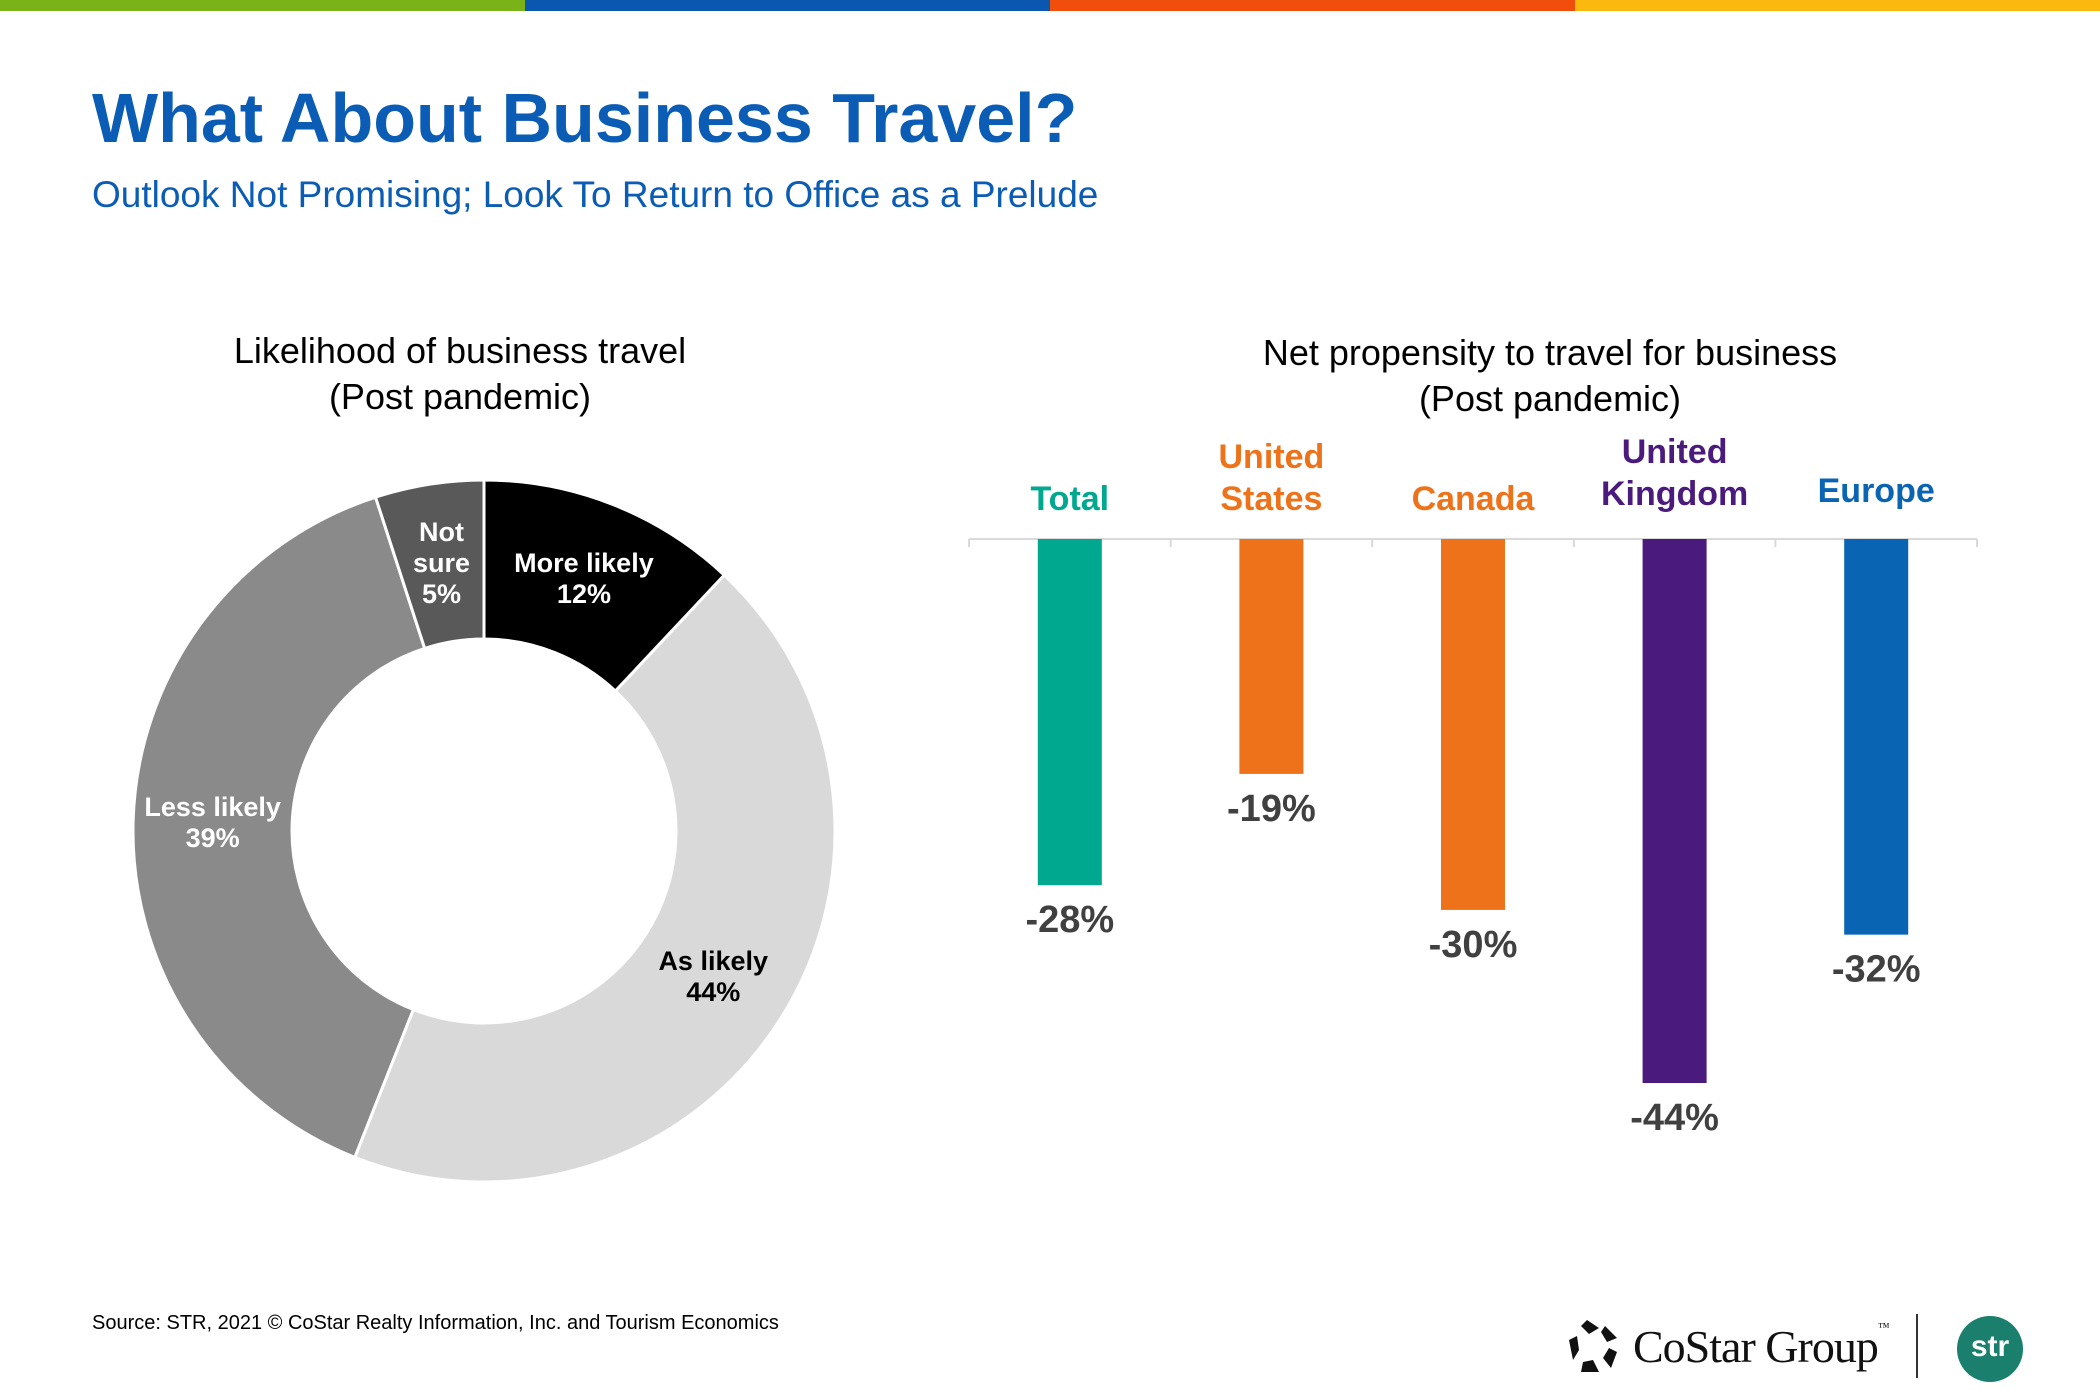 This screenshot has width=2100, height=1400. Describe the element at coordinates (1674, 1118) in the screenshot. I see `bar-value-label: -44%` at that location.